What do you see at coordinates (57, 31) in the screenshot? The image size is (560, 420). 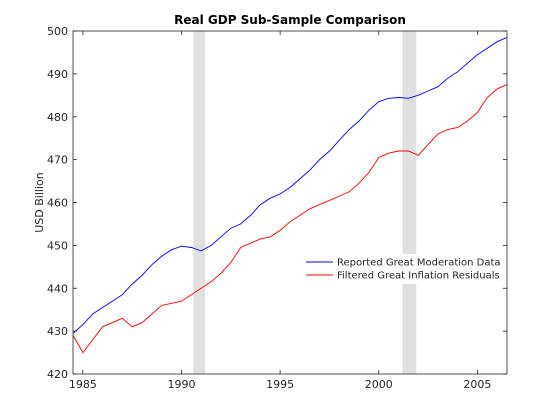 I see `y-tick-label: 500` at bounding box center [57, 31].